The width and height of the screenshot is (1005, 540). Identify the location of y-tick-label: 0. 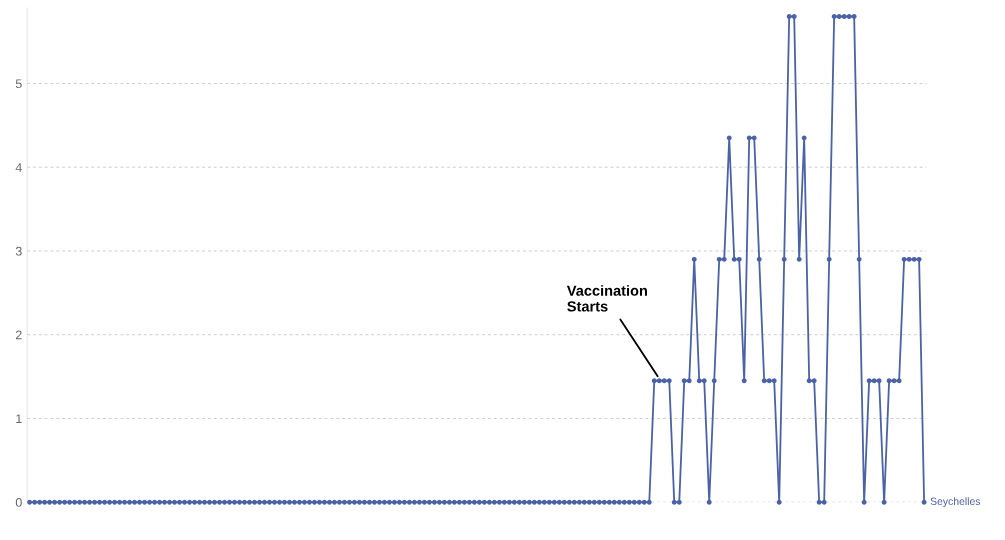
(18, 502).